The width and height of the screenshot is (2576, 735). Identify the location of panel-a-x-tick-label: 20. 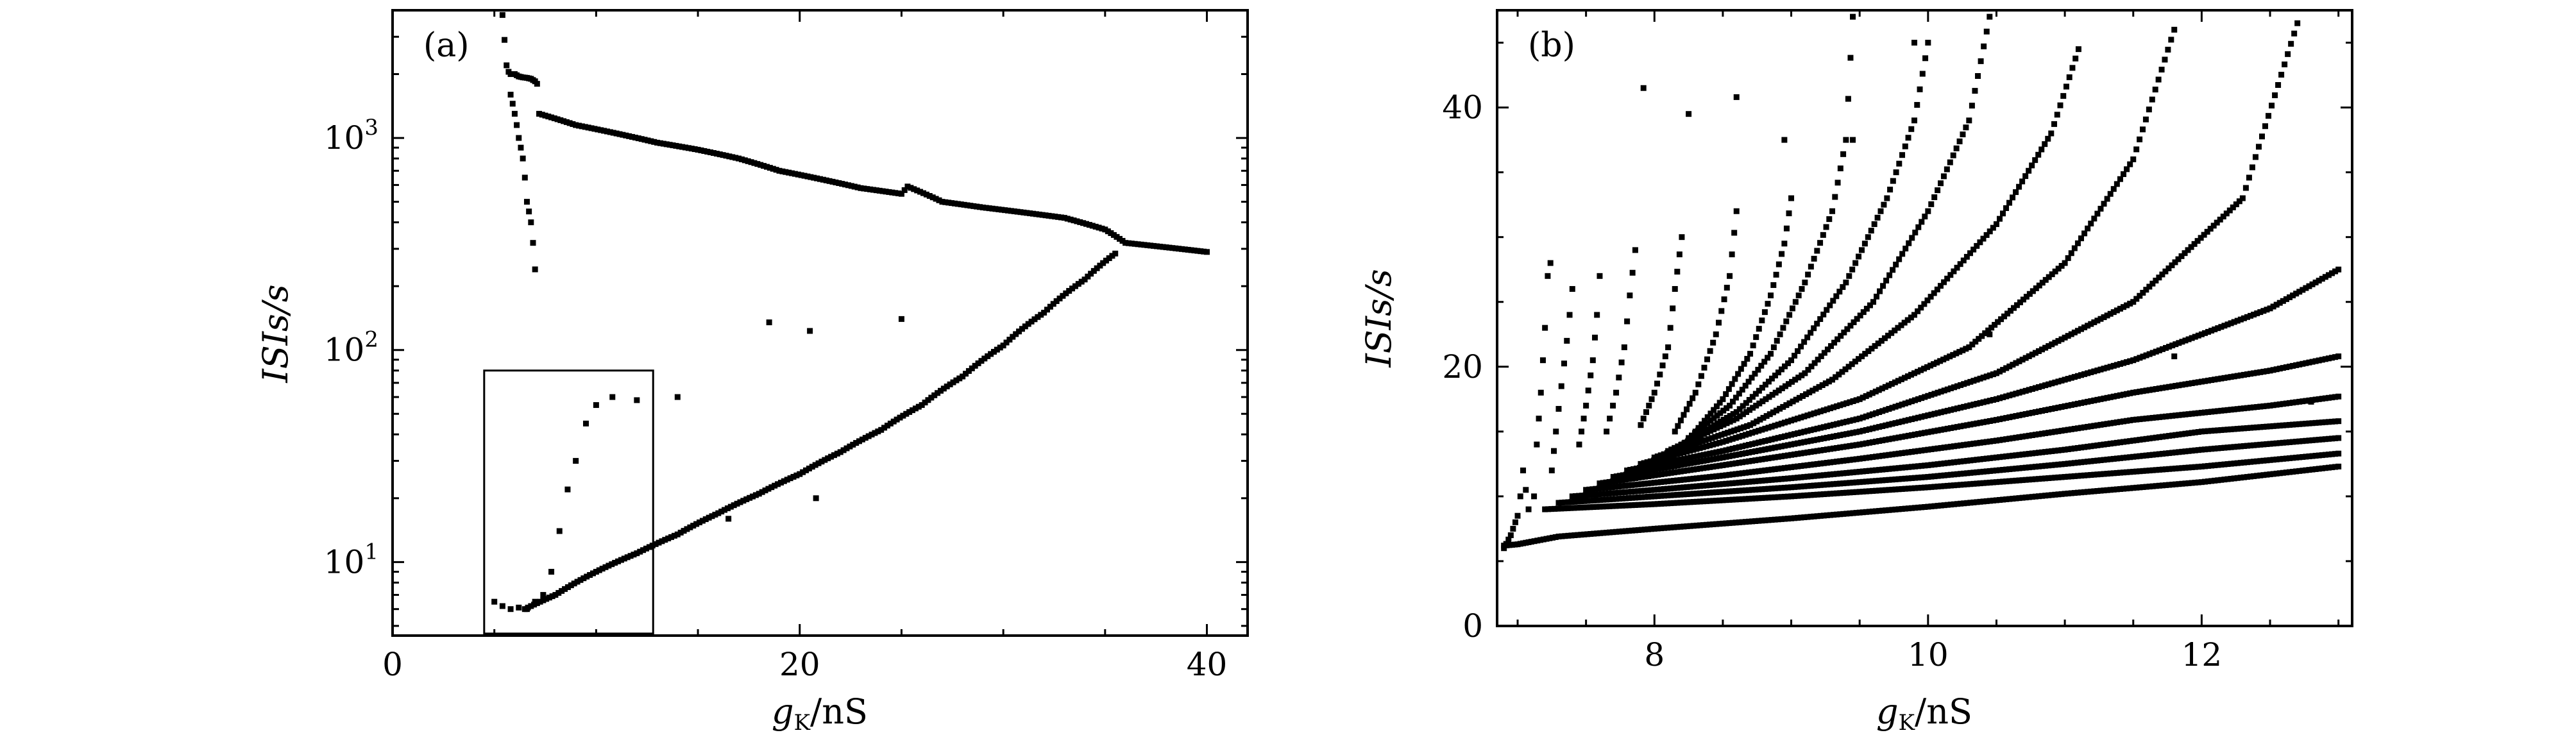
(799, 664).